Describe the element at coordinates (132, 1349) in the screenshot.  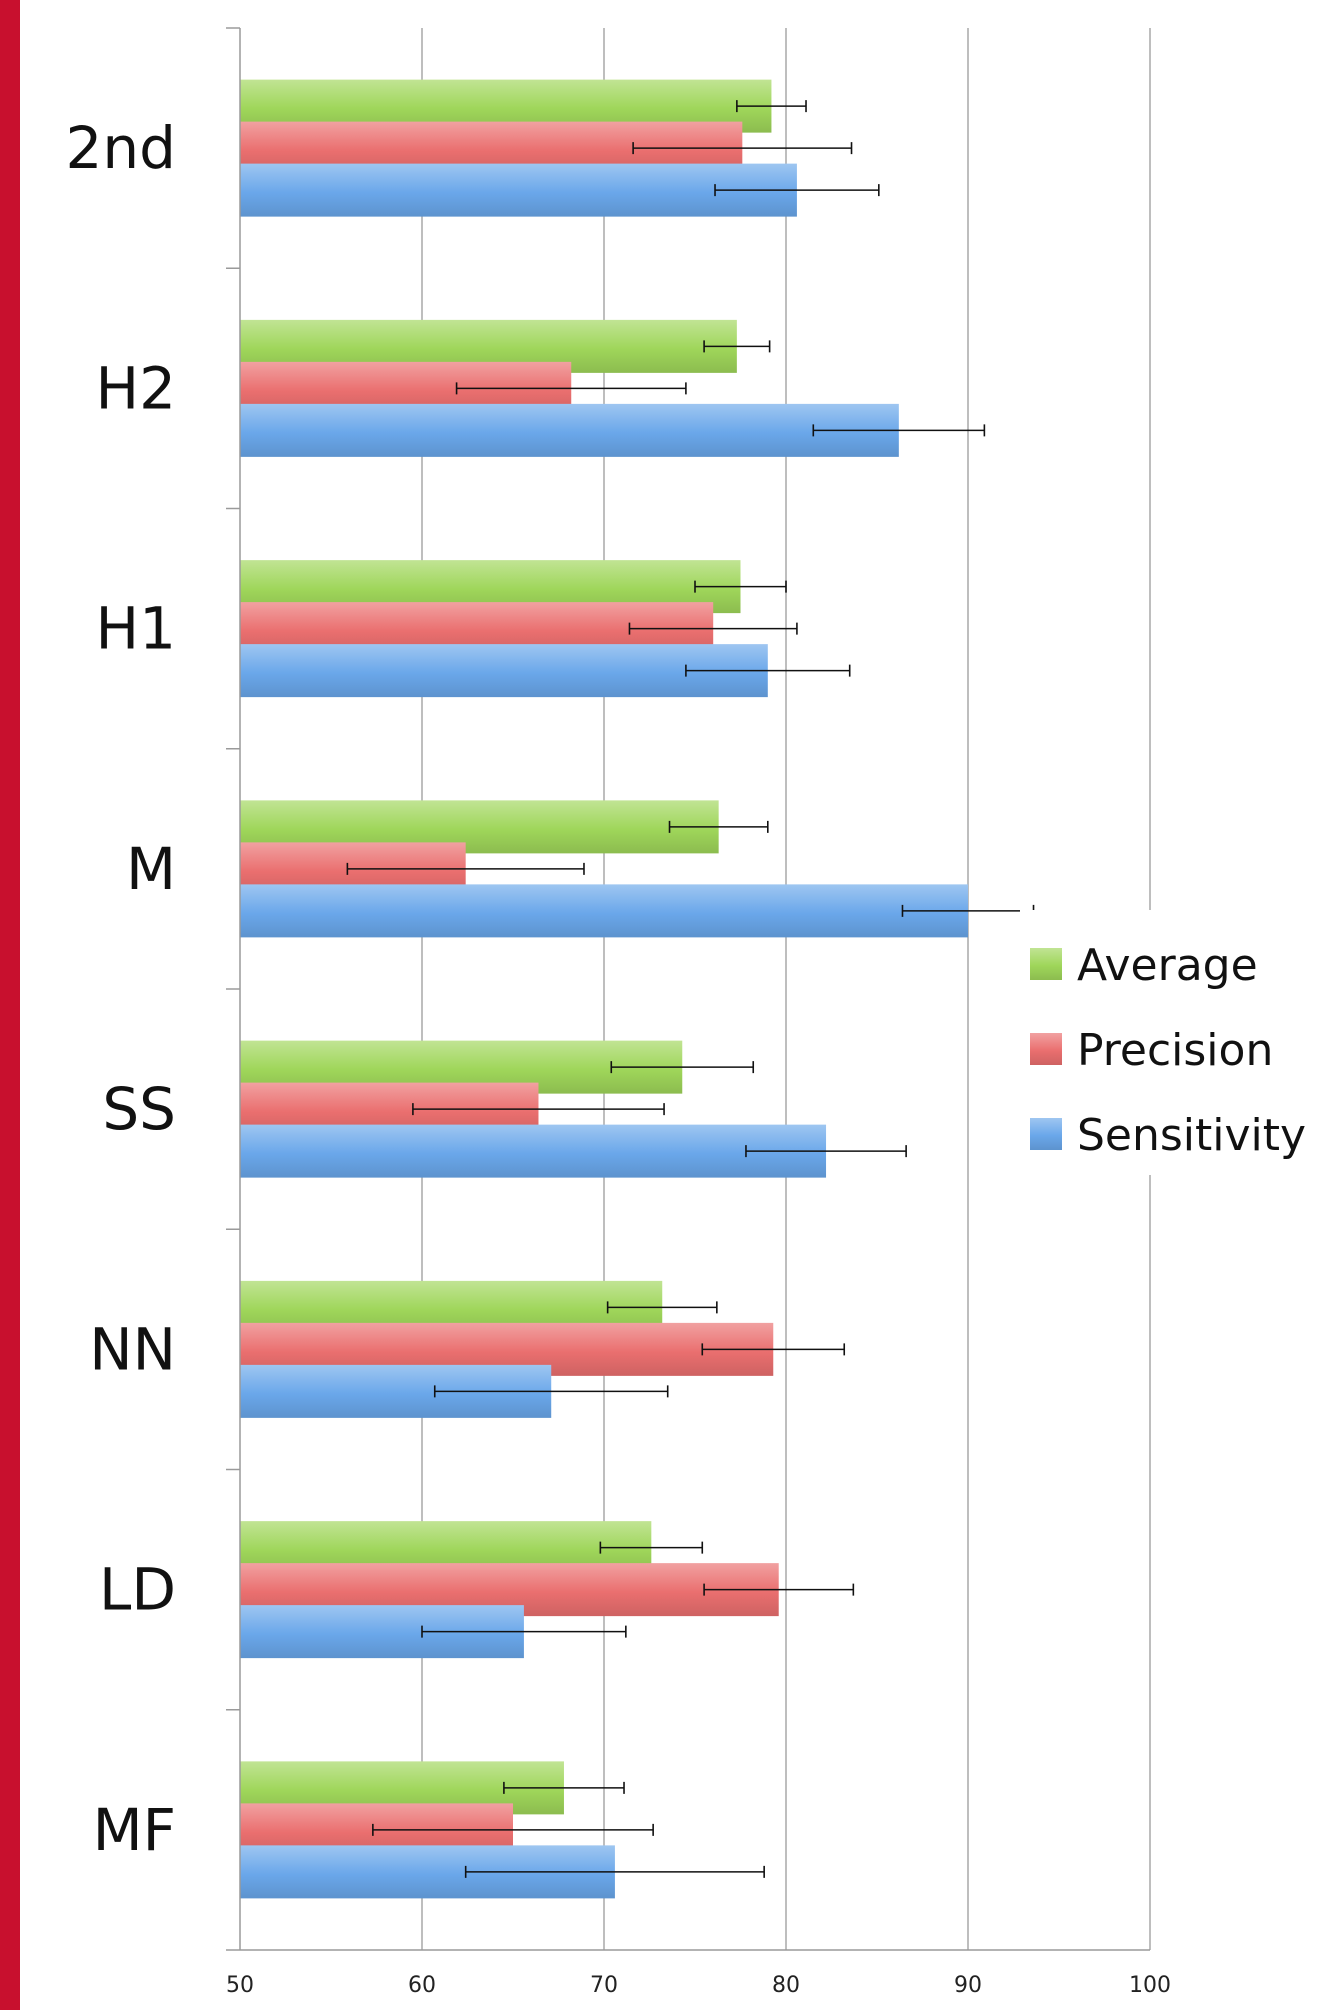
I see `category-label-nn: NN` at that location.